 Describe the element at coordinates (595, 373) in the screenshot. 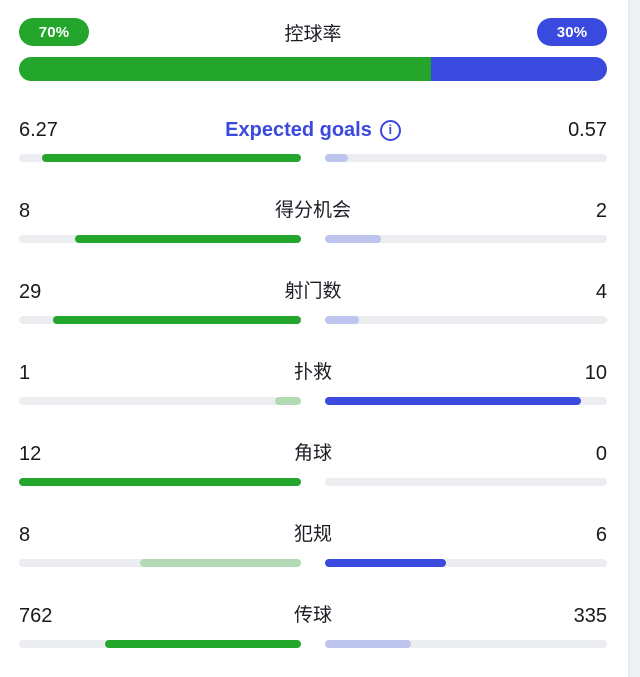

I see `stat-away-value: 10` at that location.